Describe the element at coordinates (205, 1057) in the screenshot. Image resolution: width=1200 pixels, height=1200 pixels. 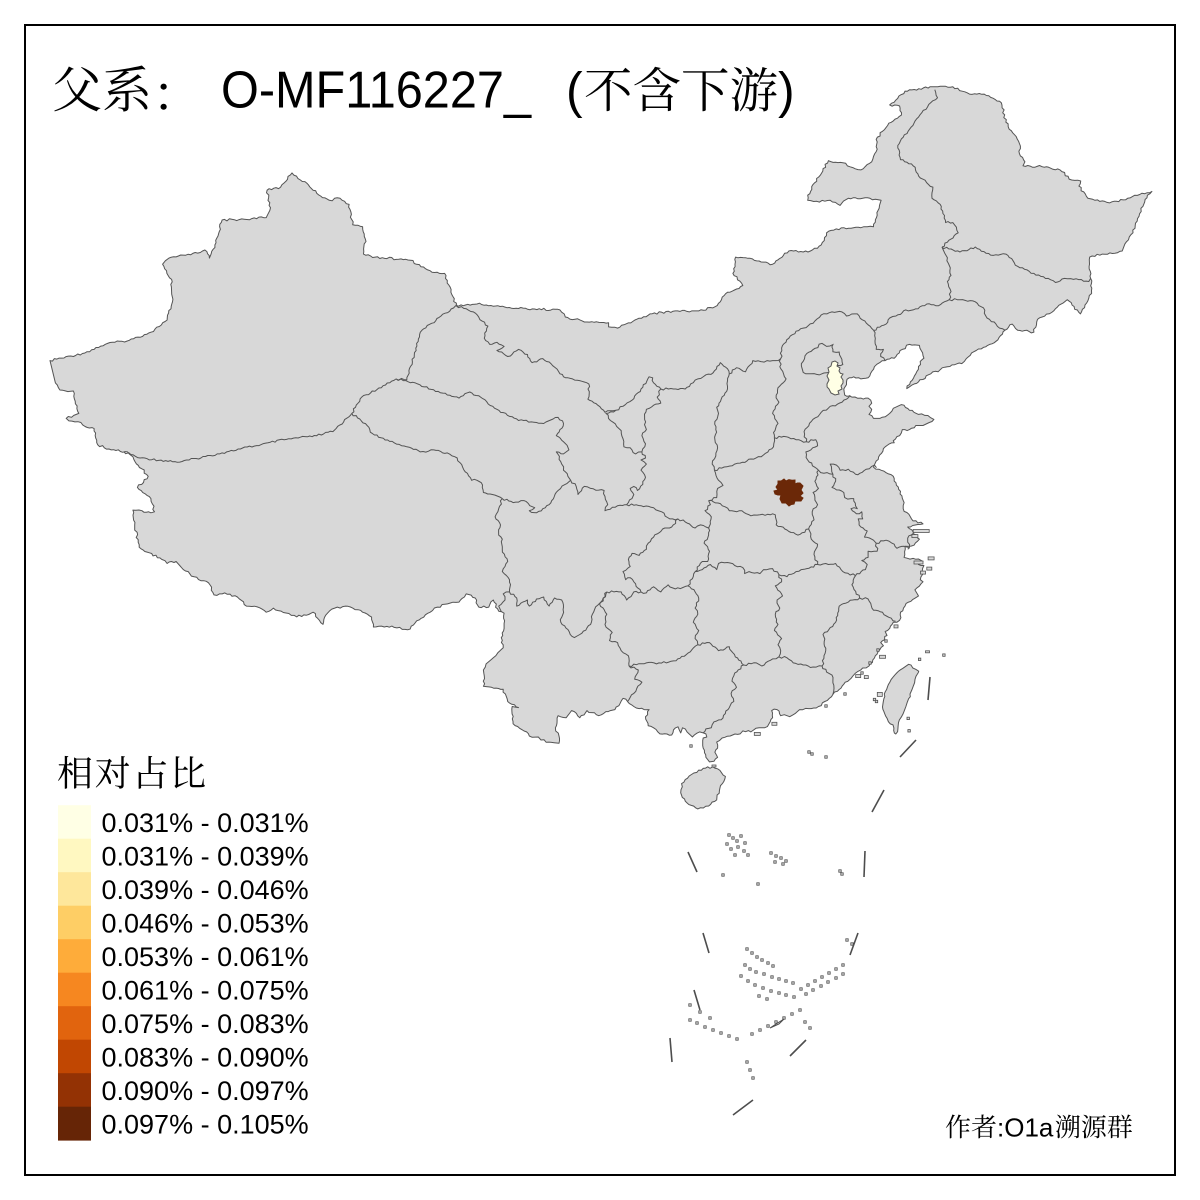
I see `svg-text: 0.083% - 0.090%` at that location.